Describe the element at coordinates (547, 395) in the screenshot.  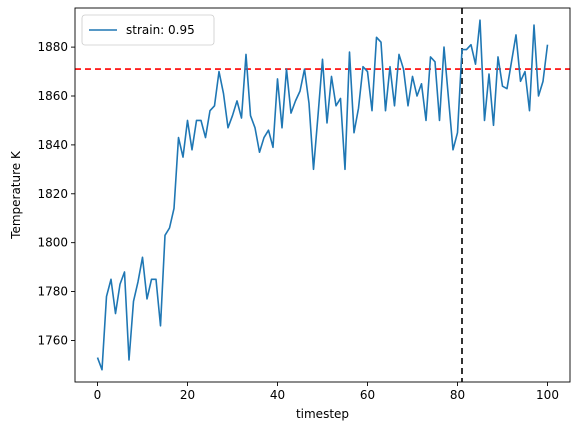
I see `x-tick-label: 100` at that location.